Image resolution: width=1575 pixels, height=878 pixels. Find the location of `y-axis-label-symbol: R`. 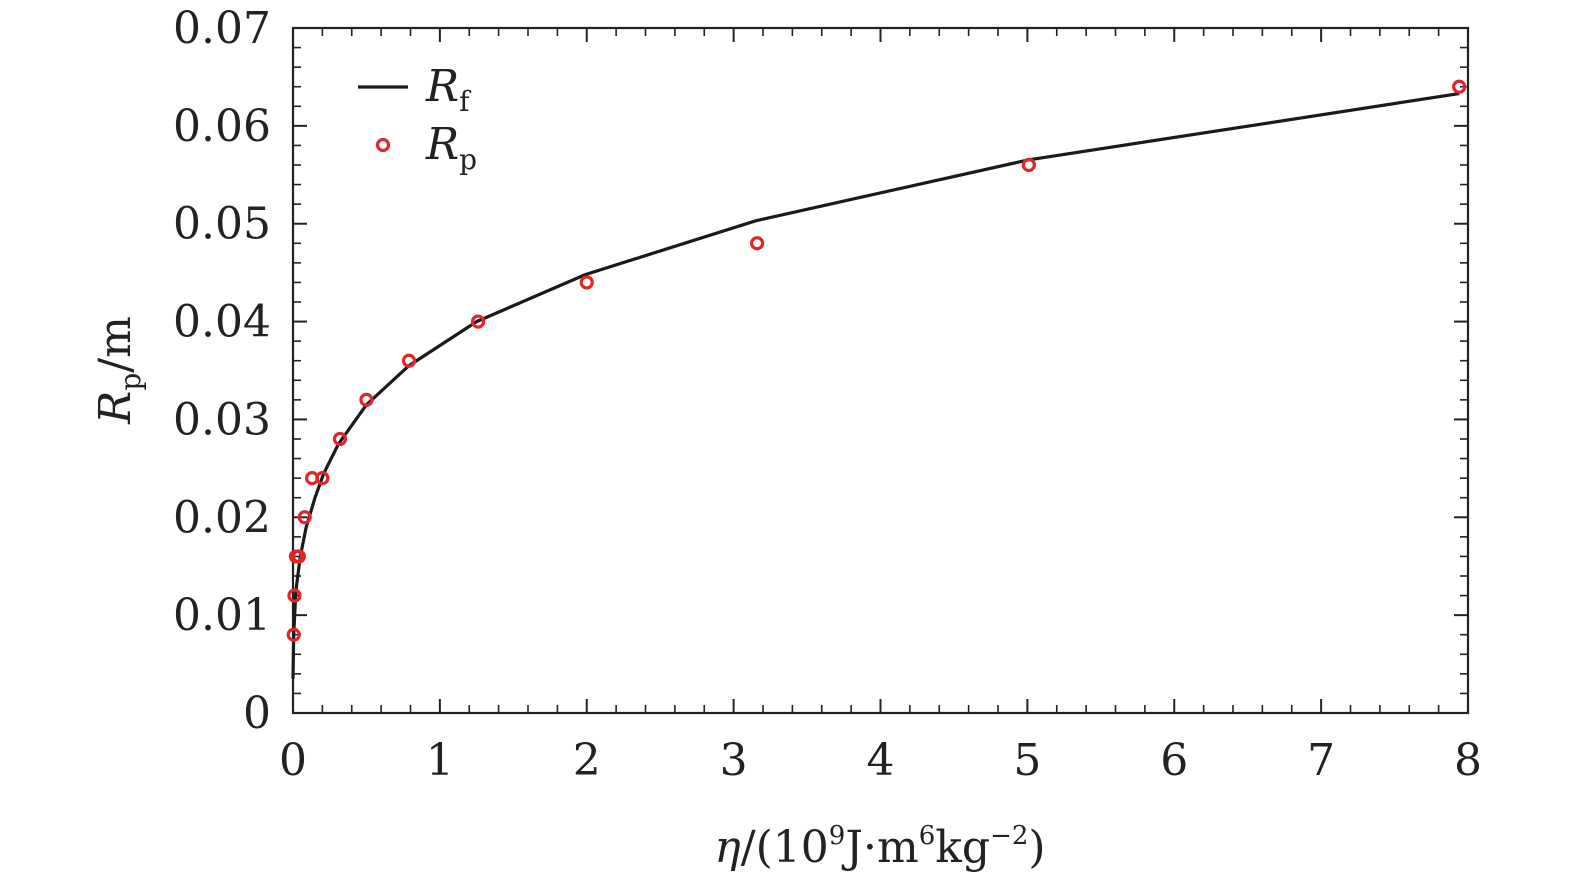

y-axis-label-symbol: R is located at coordinates (115, 408).